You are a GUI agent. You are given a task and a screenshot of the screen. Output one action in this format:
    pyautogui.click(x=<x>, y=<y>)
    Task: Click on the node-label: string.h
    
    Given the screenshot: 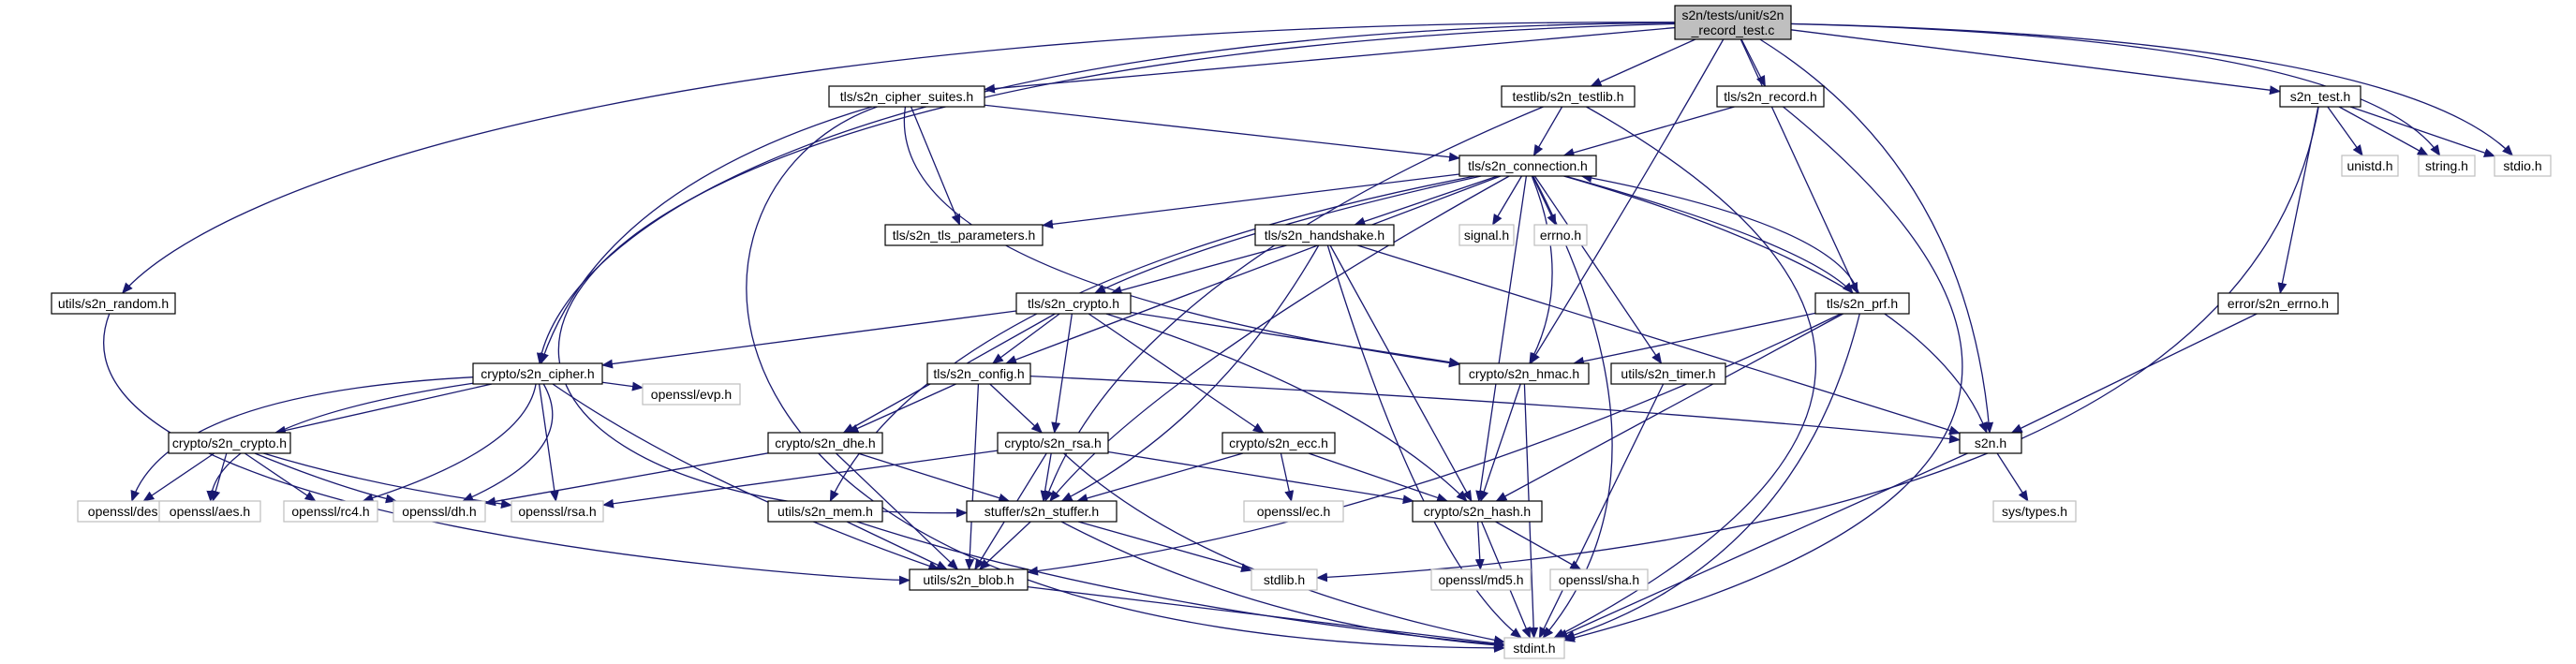 What is the action you would take?
    pyautogui.click(x=2446, y=165)
    